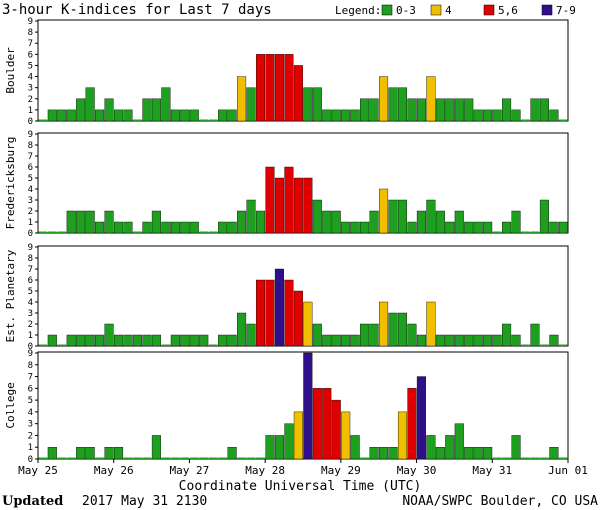 This screenshot has width=600, height=510. I want to click on panel-label: College, so click(10, 405).